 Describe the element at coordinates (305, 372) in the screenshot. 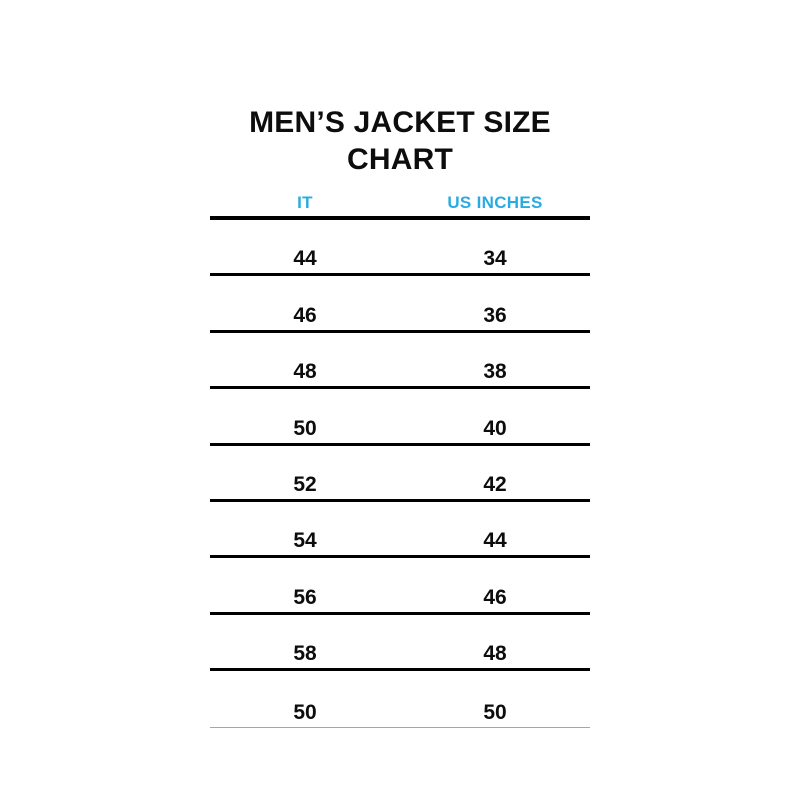

I see `cell-it-size: 48` at that location.